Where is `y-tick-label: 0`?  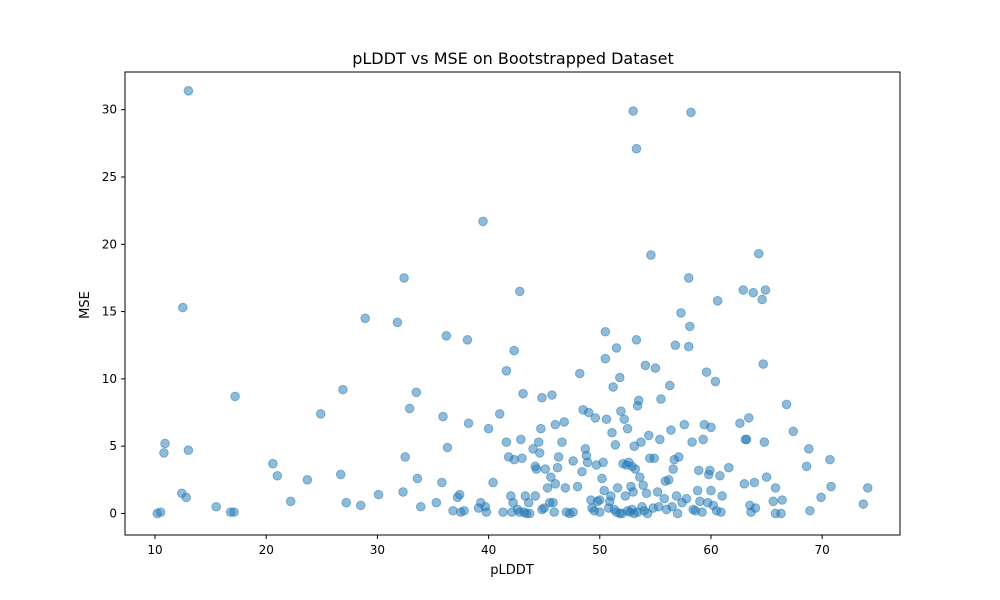
y-tick-label: 0 is located at coordinates (113, 513).